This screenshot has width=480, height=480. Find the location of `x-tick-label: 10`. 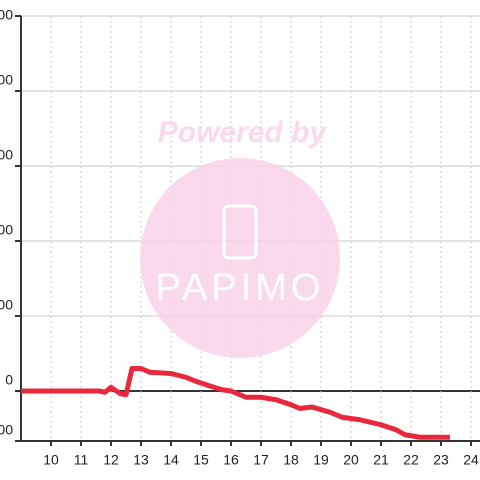

x-tick-label: 10 is located at coordinates (51, 460).